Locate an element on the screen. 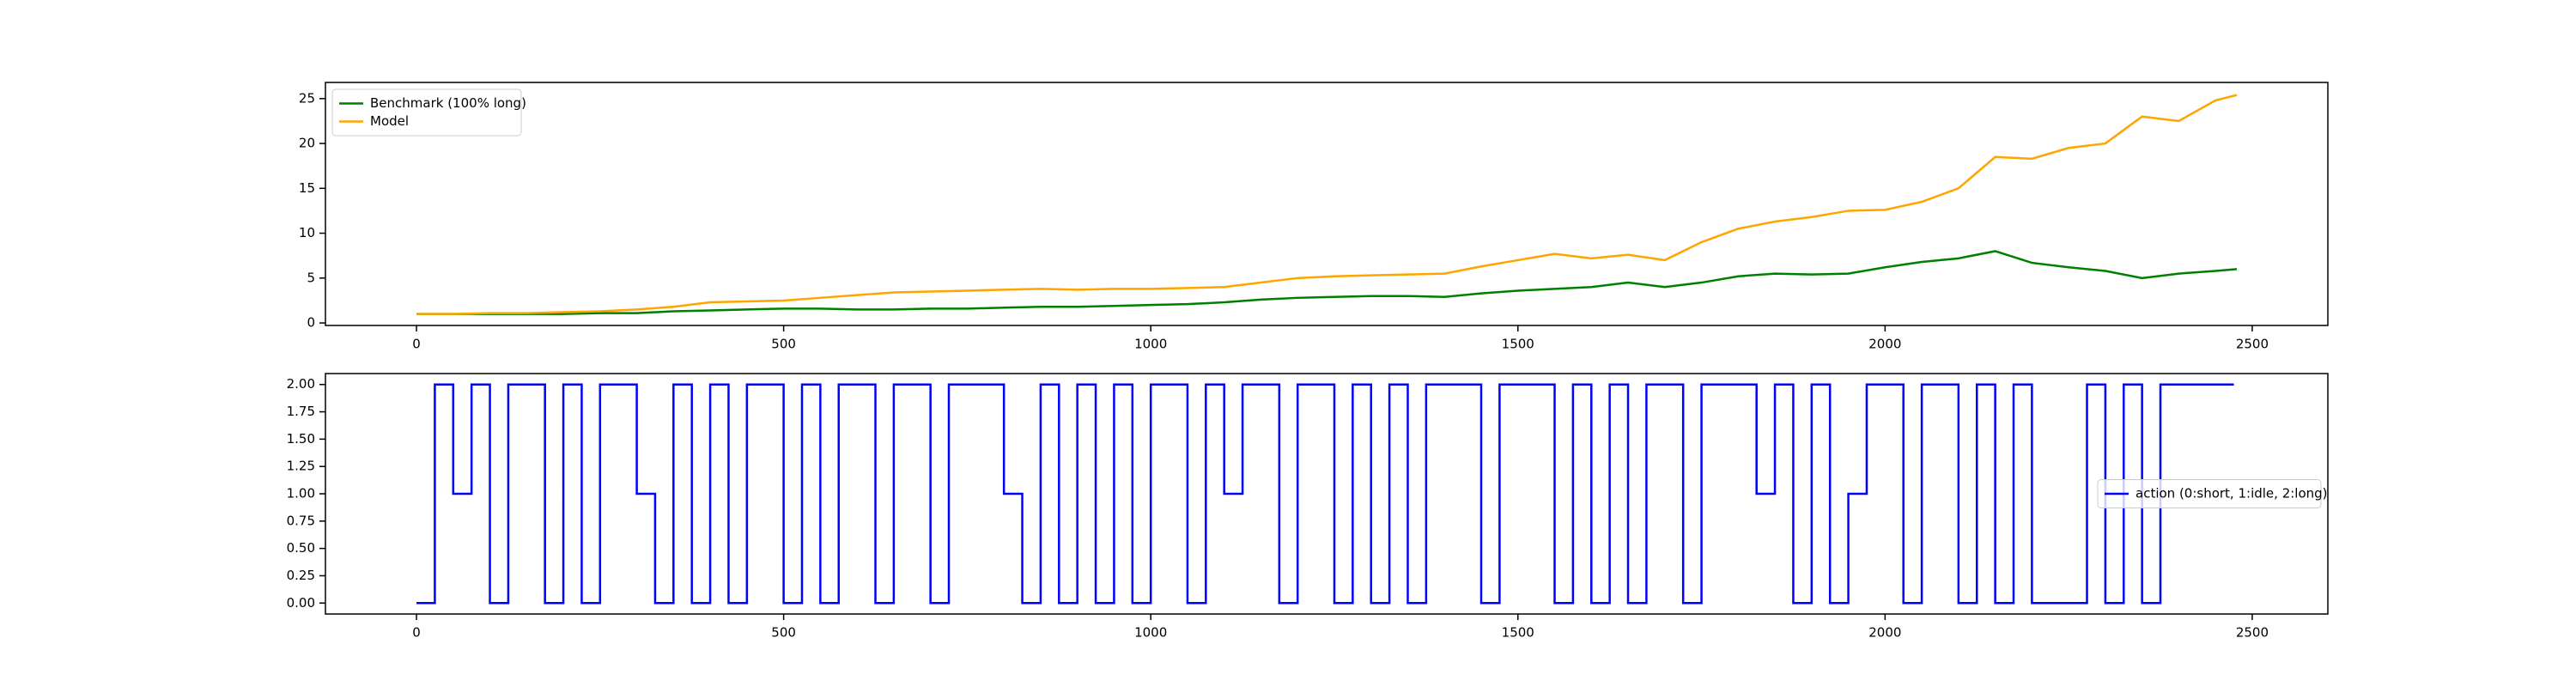  legend-label: Benchmark (100% long) is located at coordinates (448, 103).